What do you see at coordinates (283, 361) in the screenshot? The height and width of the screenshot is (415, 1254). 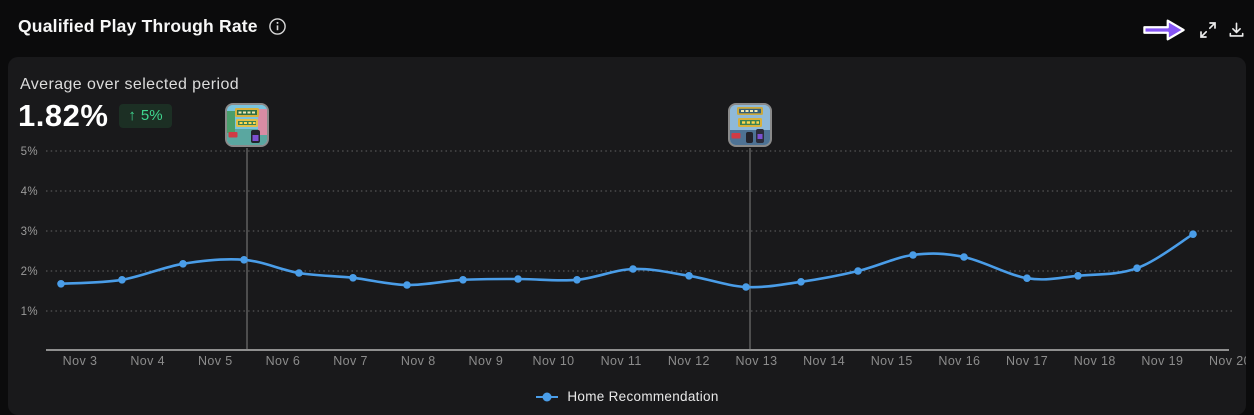 I see `x-tick-label: Nov 6` at bounding box center [283, 361].